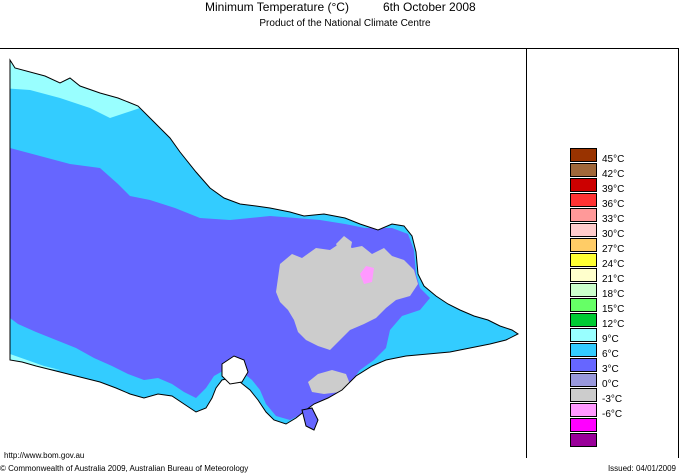  I want to click on legend-item: -6°C, so click(620, 411).